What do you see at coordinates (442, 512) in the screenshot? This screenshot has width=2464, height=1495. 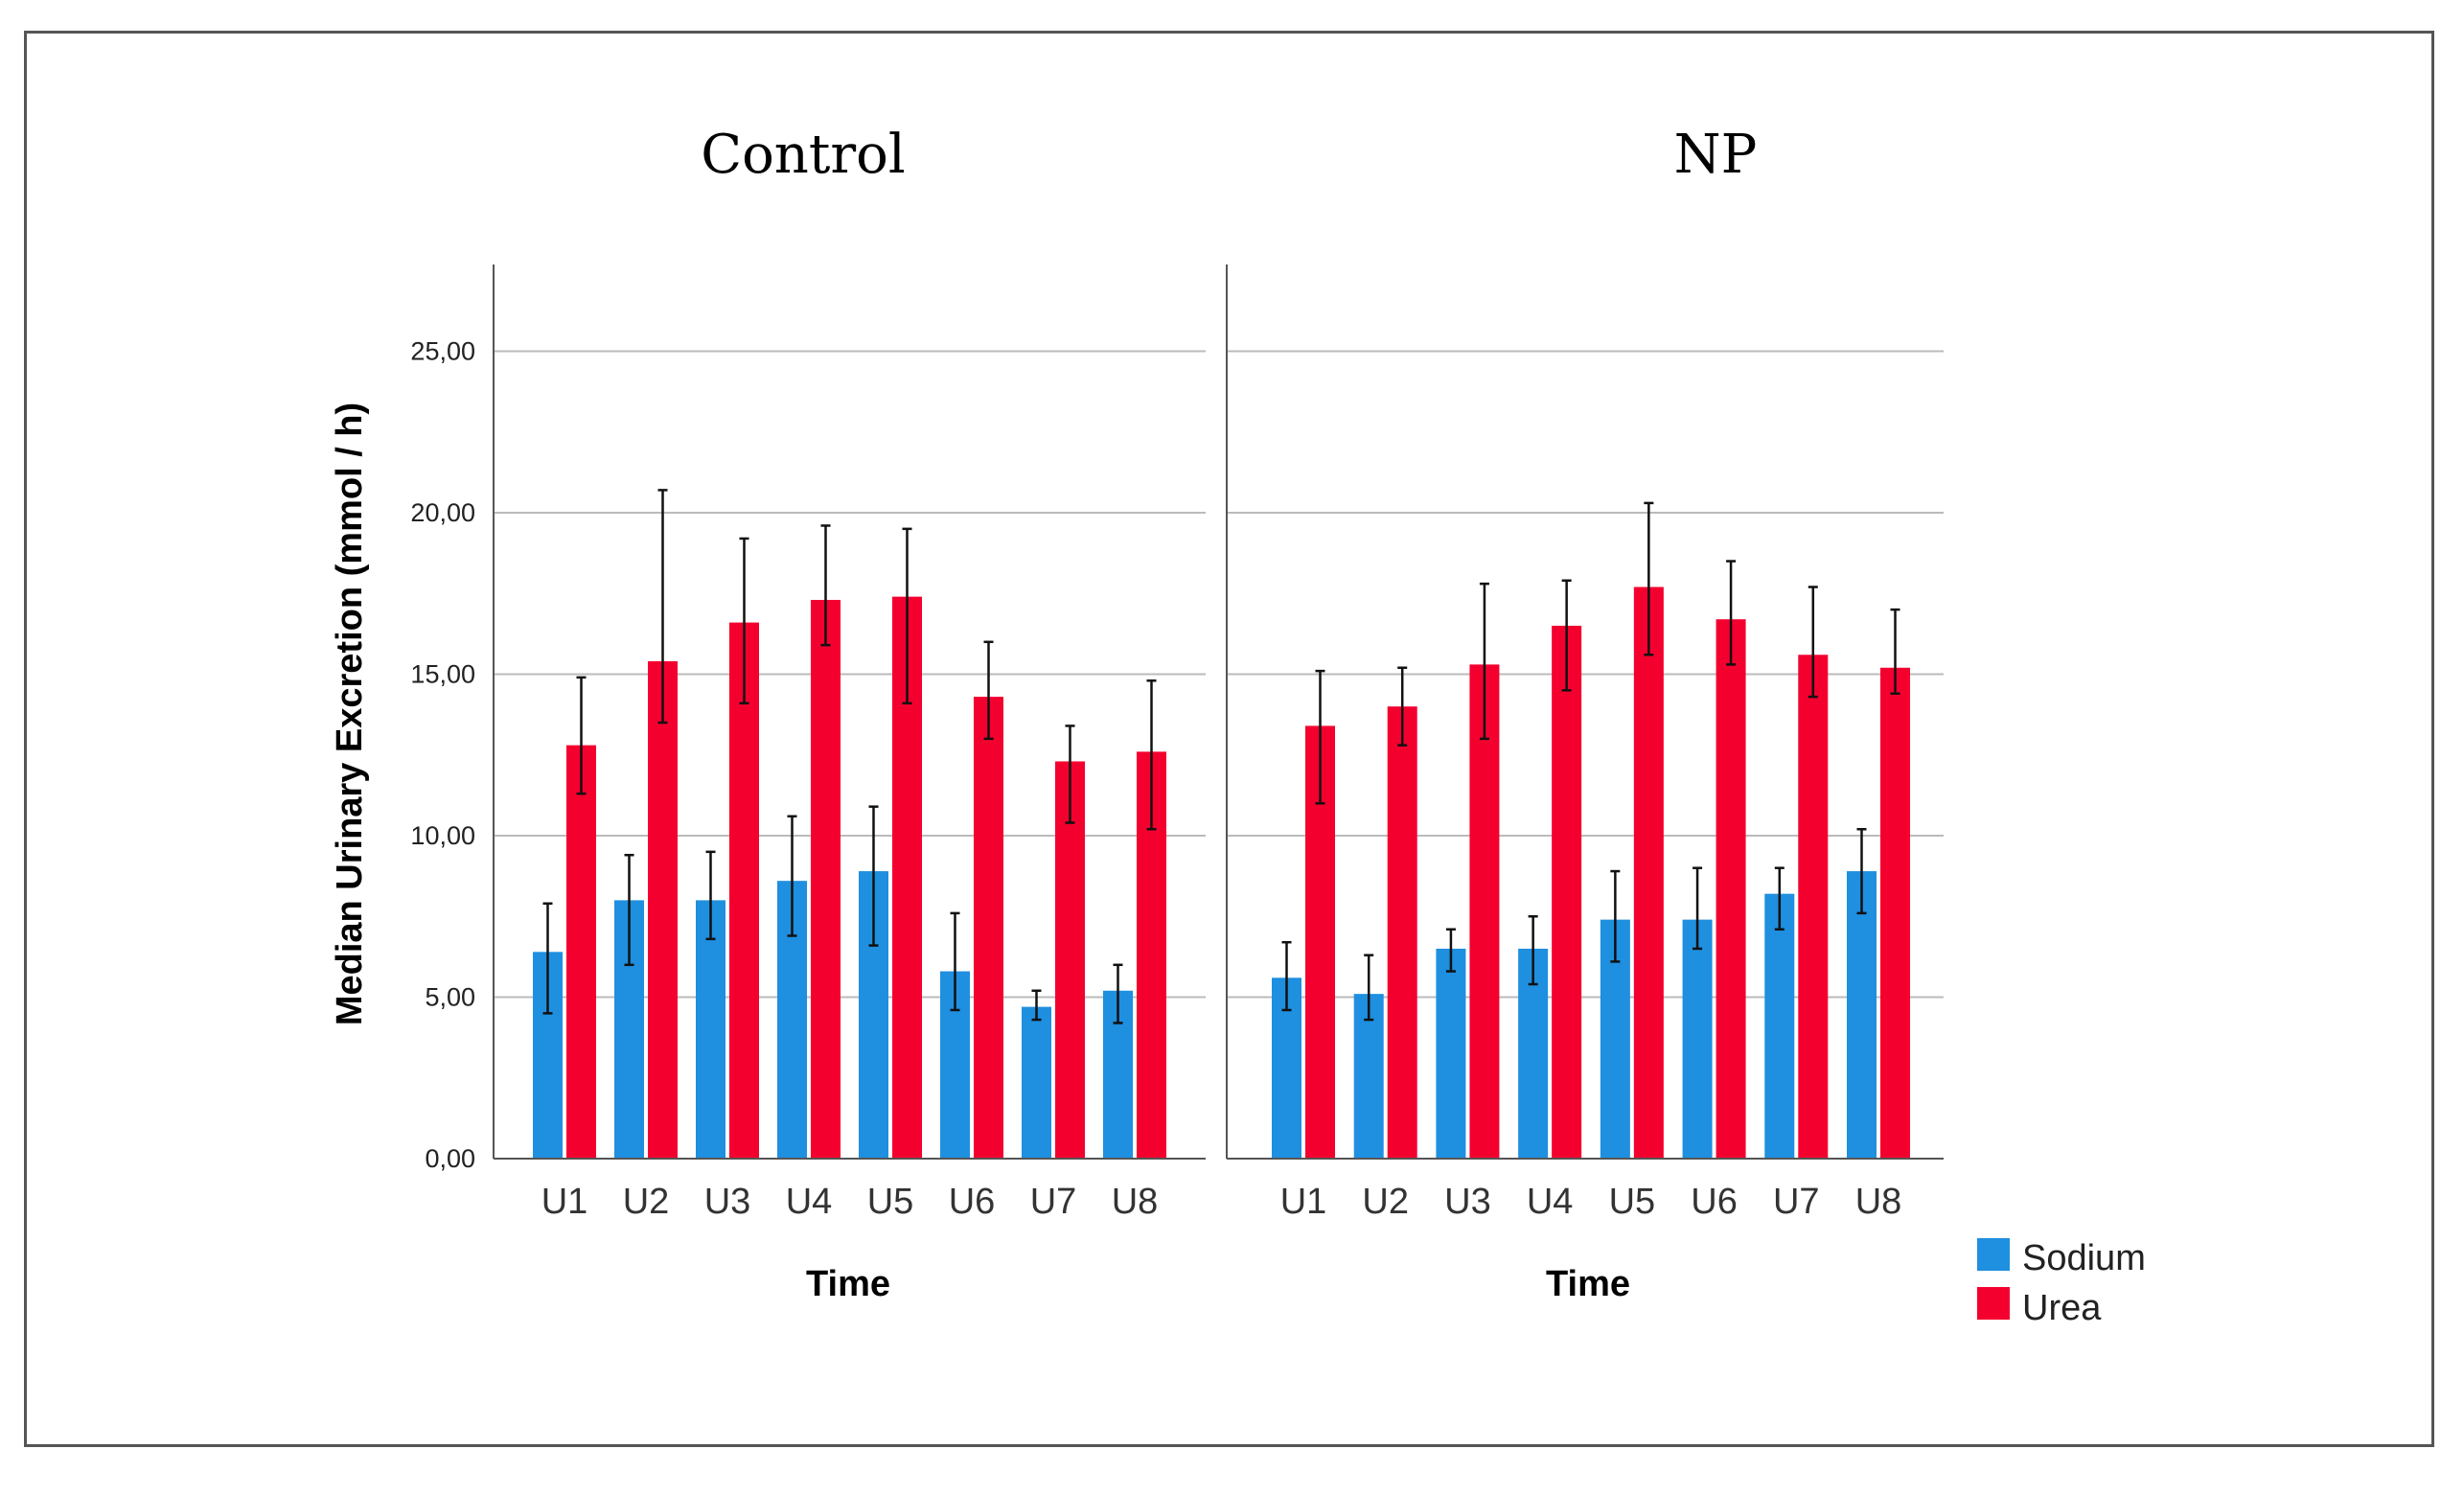 I see `y-tick-label: 20,00` at bounding box center [442, 512].